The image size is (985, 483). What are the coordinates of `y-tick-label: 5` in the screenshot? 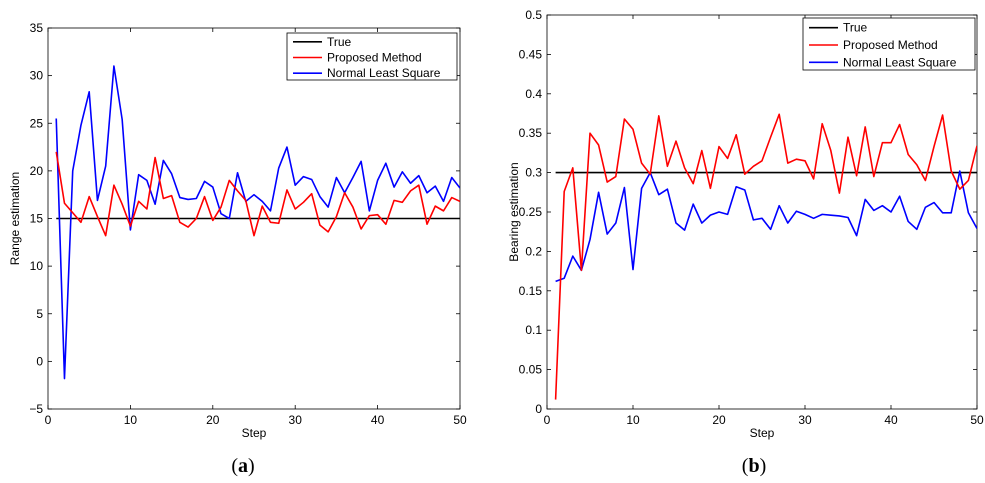 It's located at (39, 314).